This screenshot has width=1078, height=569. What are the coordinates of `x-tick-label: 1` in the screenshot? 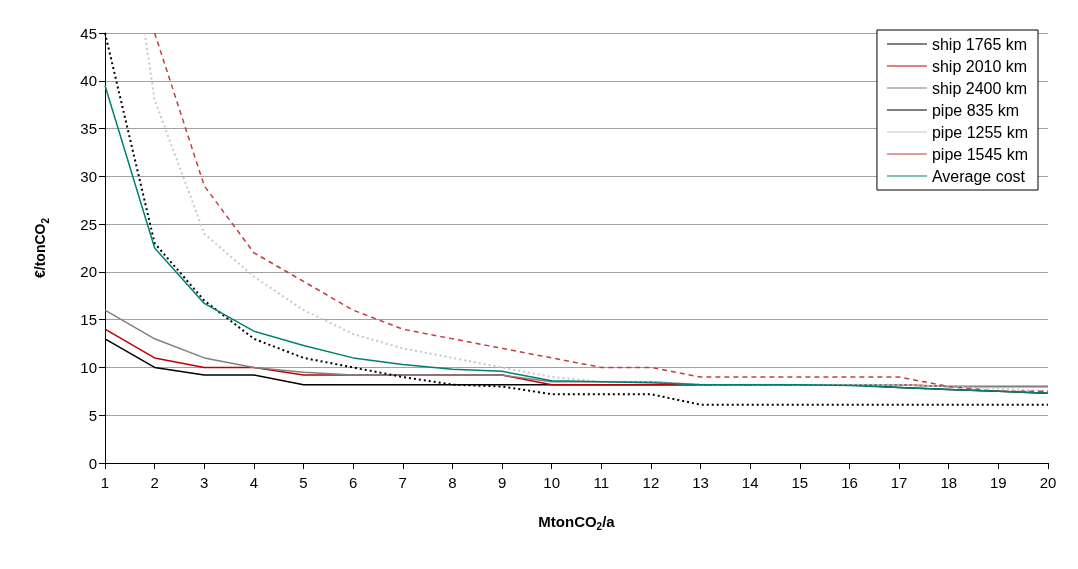 It's located at (105, 482).